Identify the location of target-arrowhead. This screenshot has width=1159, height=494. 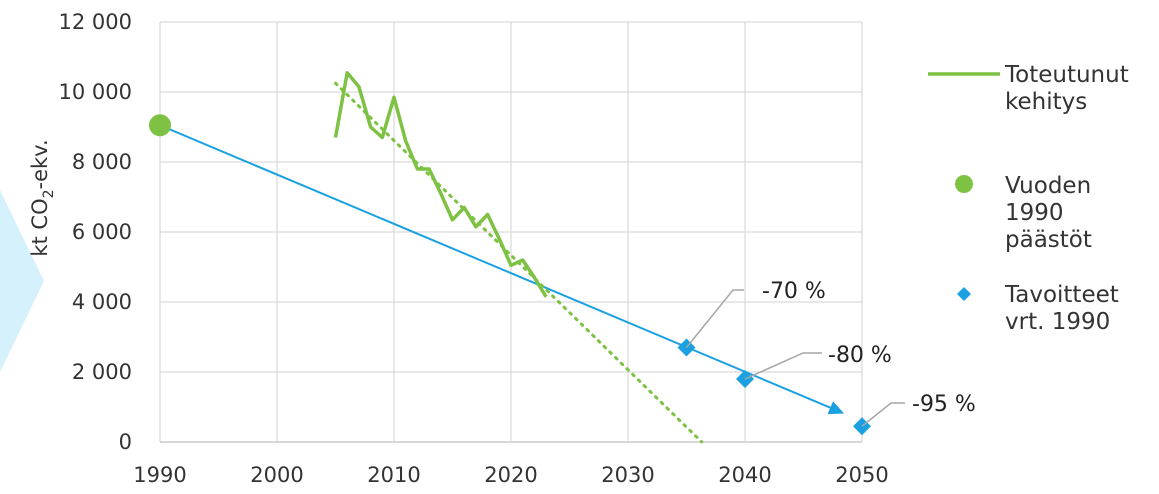
(836, 408).